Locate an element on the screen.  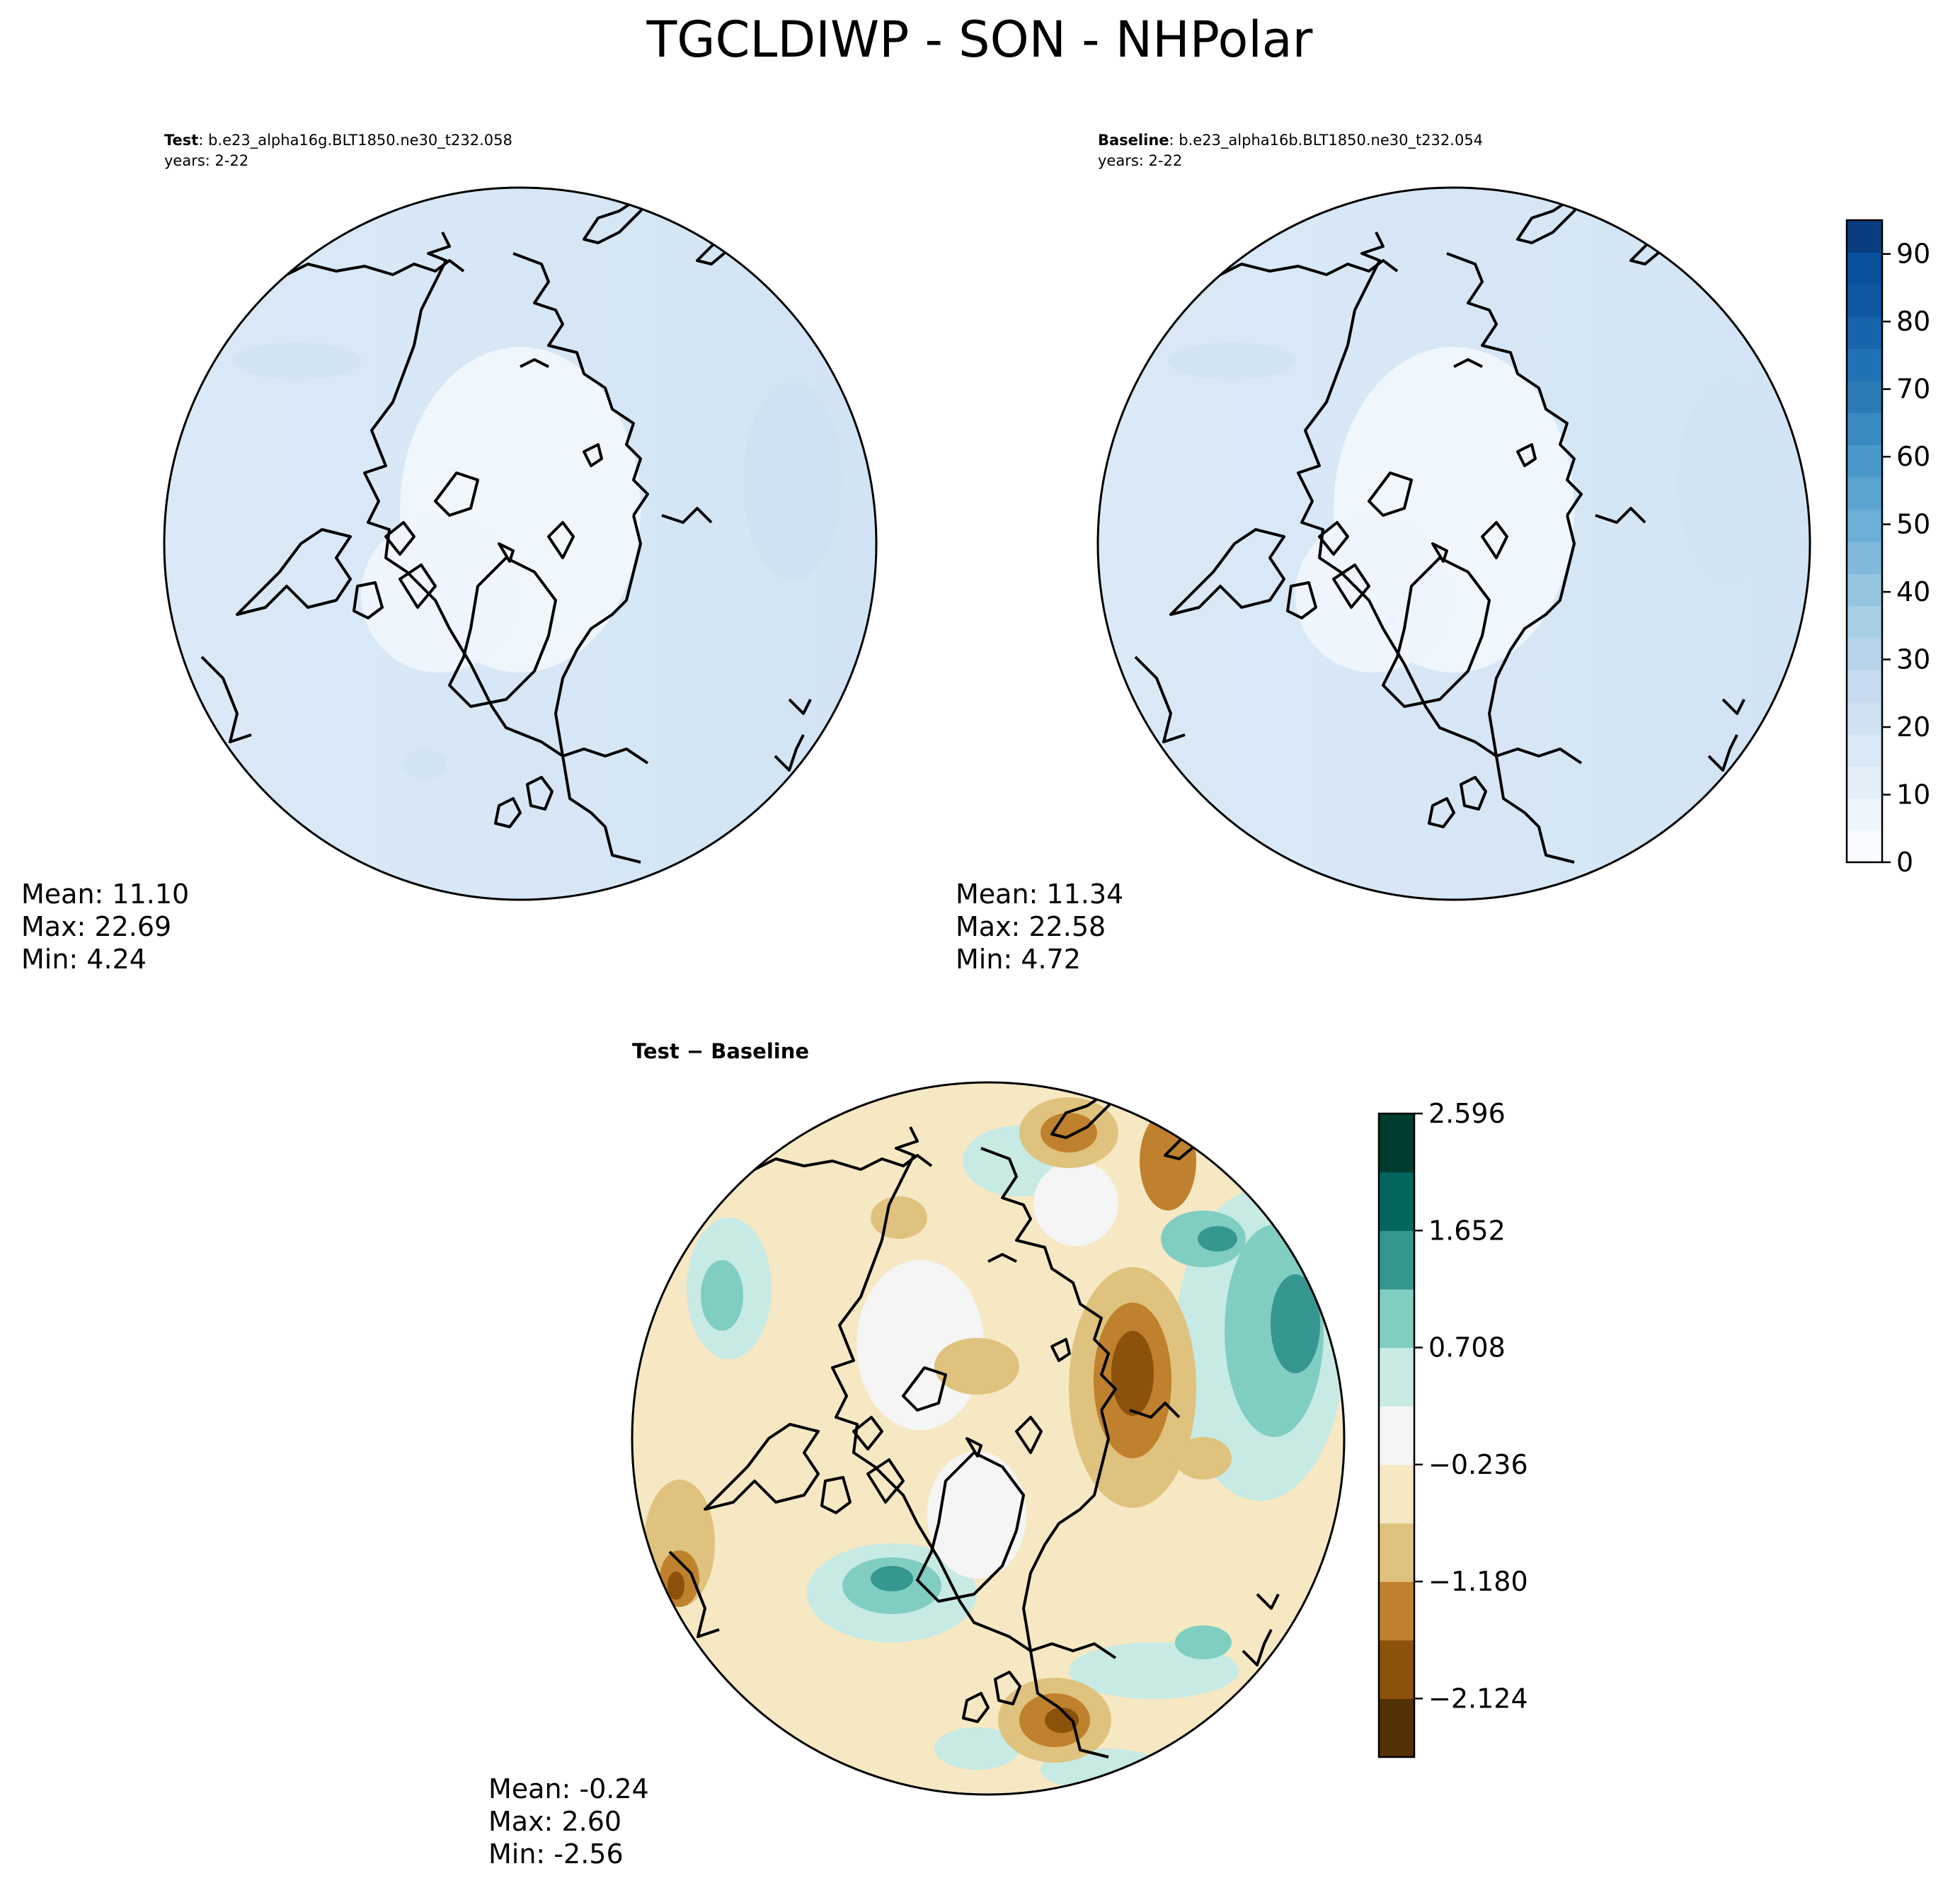
colorbar-absolute-tick-label: 70 is located at coordinates (1913, 390).